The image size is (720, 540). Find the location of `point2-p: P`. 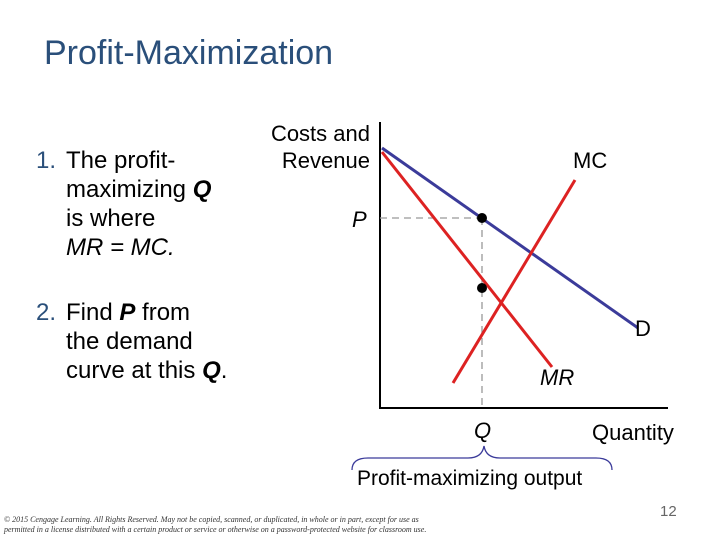

point2-p: P is located at coordinates (127, 312).